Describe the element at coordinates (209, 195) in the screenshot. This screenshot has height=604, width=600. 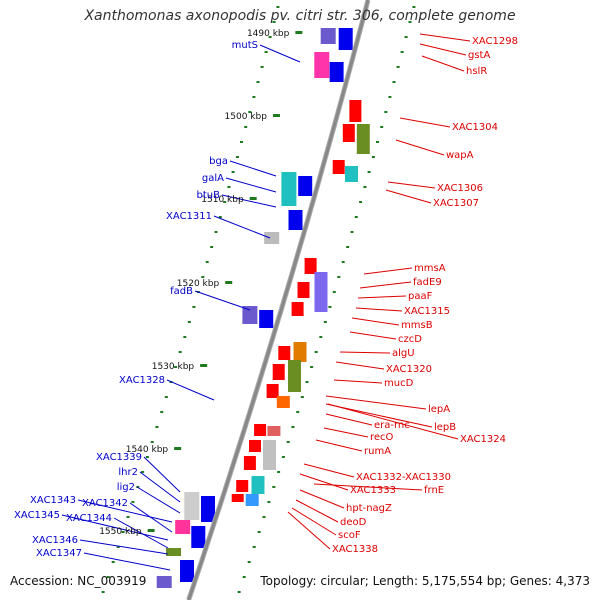
I see `left-gene-label: btuB` at that location.